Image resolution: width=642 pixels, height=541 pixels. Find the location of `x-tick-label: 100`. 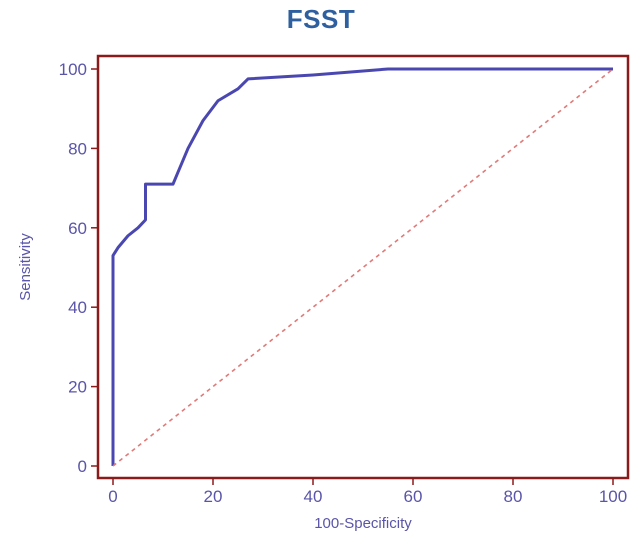

x-tick-label: 100 is located at coordinates (613, 496).